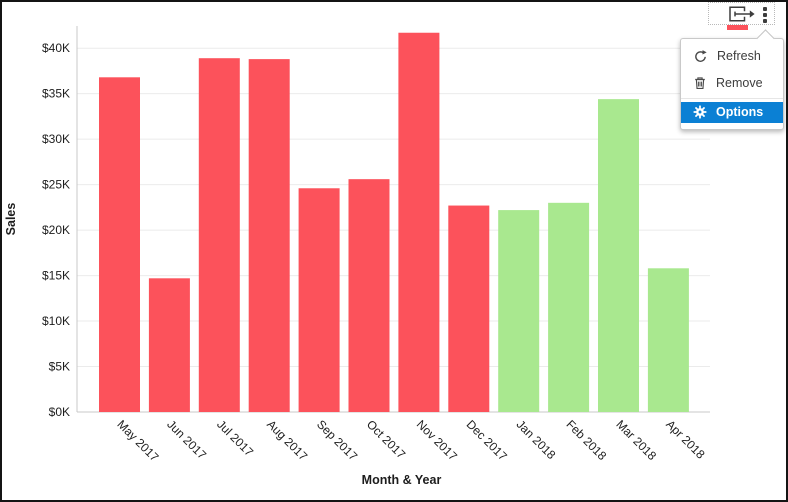 The image size is (788, 502). Describe the element at coordinates (536, 439) in the screenshot. I see `x-tick-label: Jan 2018` at that location.